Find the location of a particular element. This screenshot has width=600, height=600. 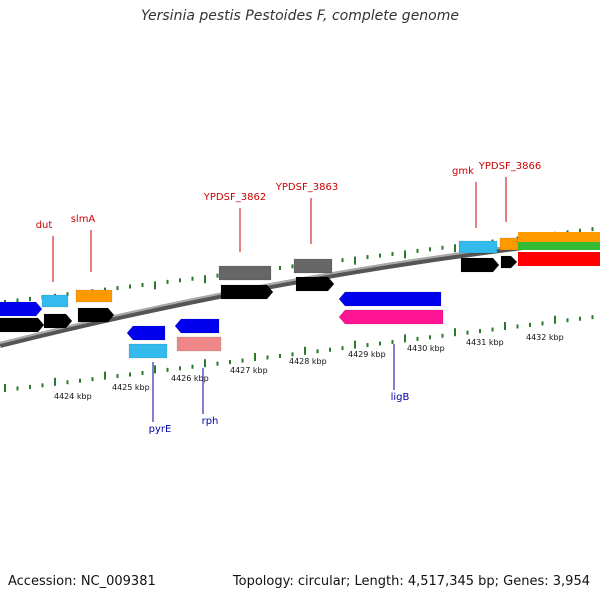

scale-tick-label: 4428 kbp is located at coordinates (308, 361).